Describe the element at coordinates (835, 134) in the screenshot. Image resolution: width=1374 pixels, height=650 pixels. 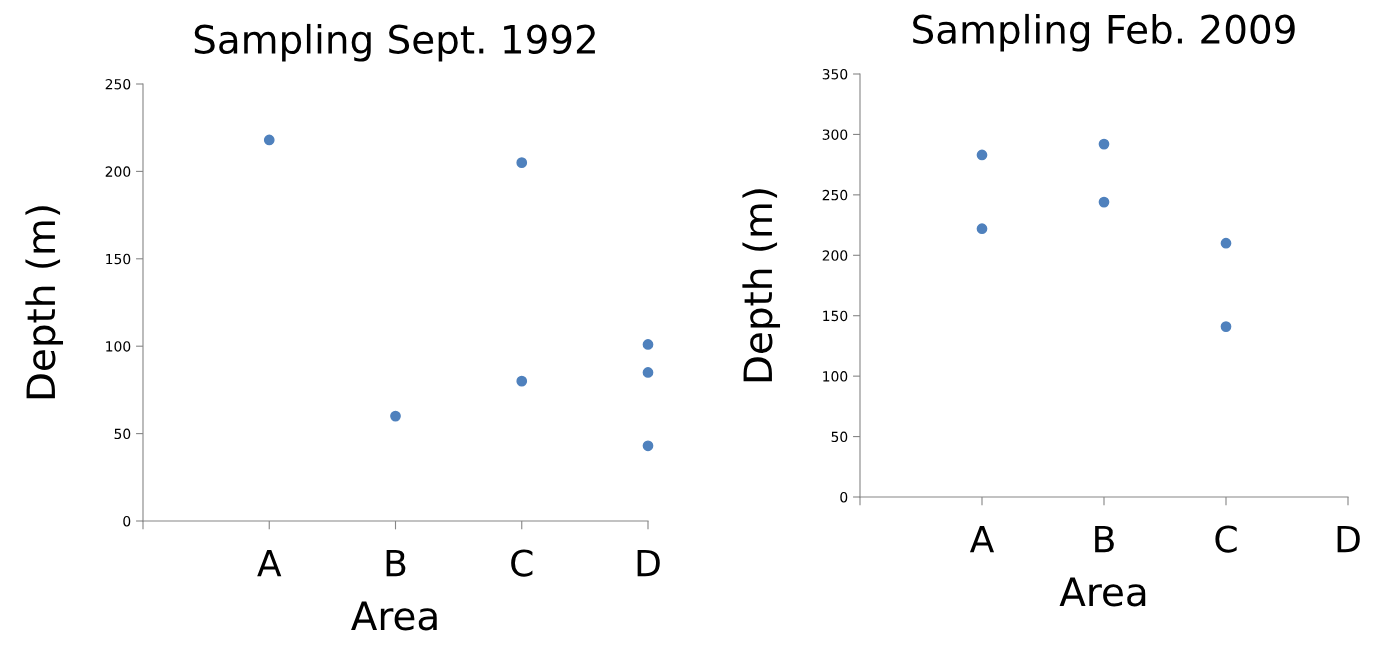
I see `y-tick-label: 300` at that location.